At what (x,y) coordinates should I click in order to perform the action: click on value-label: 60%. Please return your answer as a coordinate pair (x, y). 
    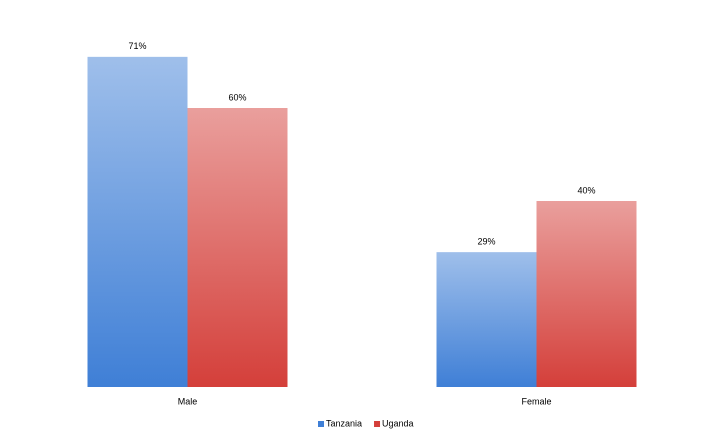
    Looking at the image, I should click on (237, 97).